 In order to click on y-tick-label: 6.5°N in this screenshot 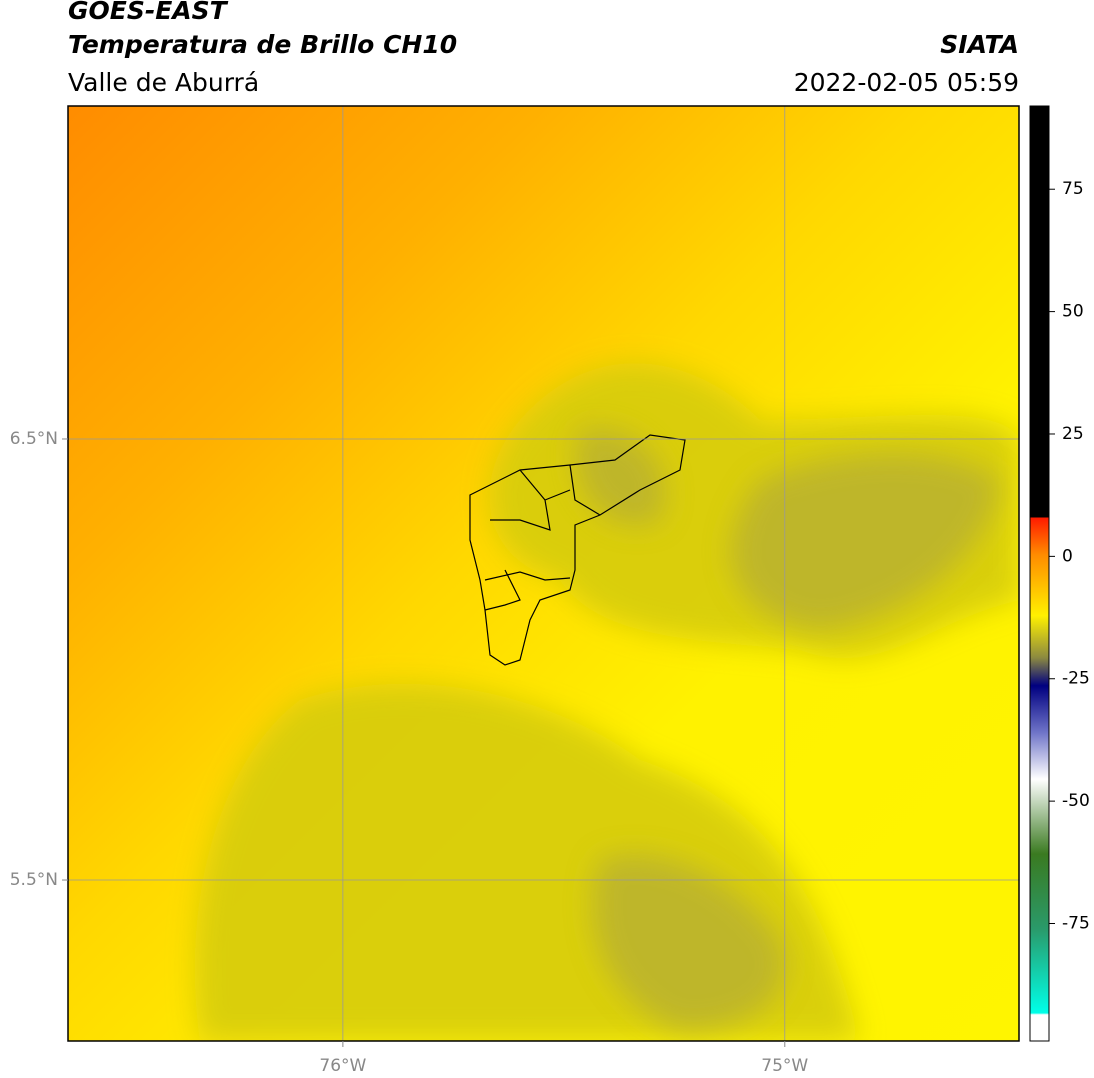, I will do `click(34, 439)`.